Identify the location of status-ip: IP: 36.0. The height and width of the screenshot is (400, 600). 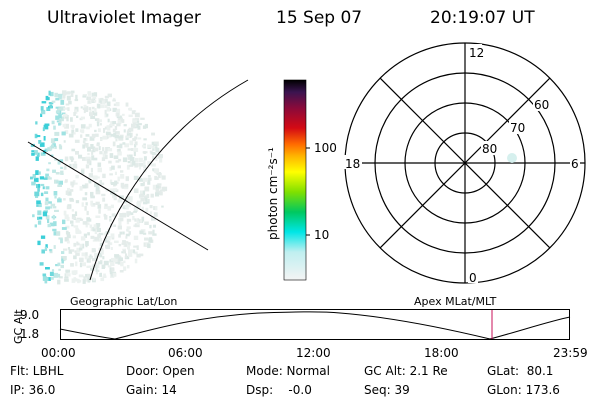
(33, 390).